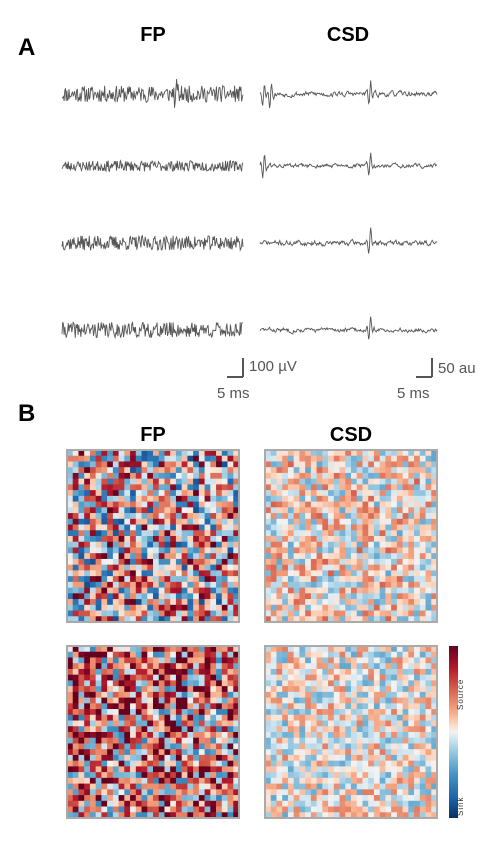 The width and height of the screenshot is (500, 853). I want to click on panel-a-csd-title: CSD, so click(348, 35).